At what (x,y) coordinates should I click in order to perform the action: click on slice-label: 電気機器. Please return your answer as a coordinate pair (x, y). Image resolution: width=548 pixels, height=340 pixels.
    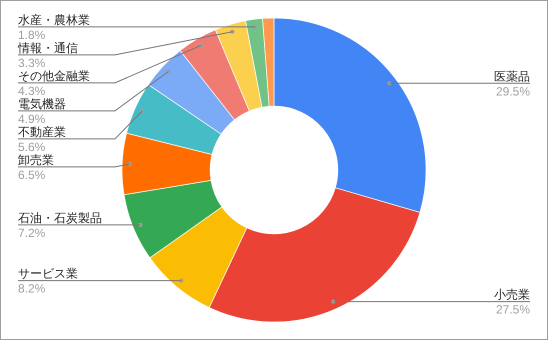
    Looking at the image, I should click on (42, 103).